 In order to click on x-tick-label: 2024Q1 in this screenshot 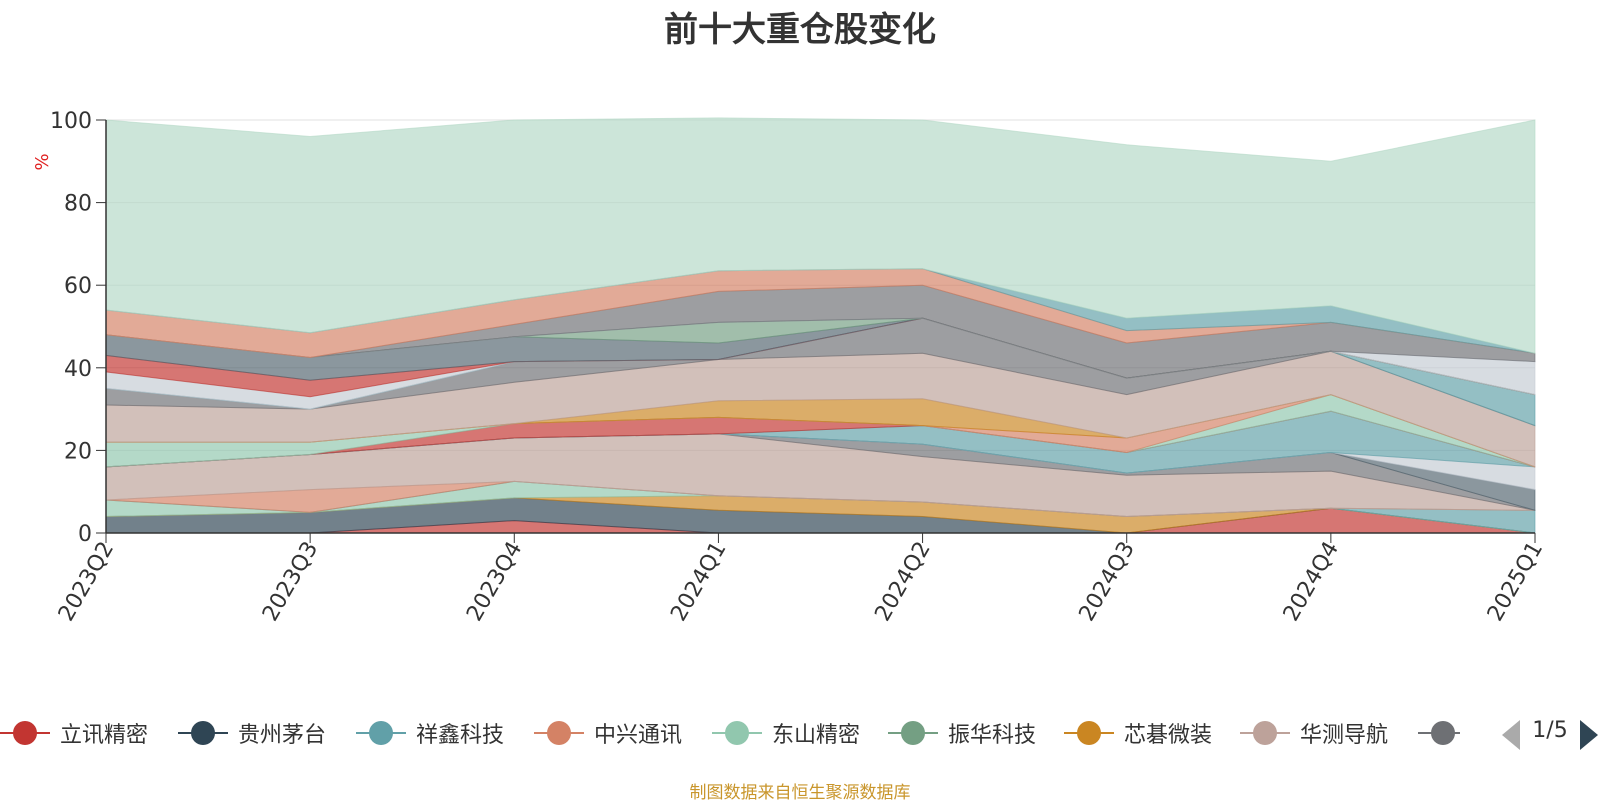, I will do `click(698, 582)`.